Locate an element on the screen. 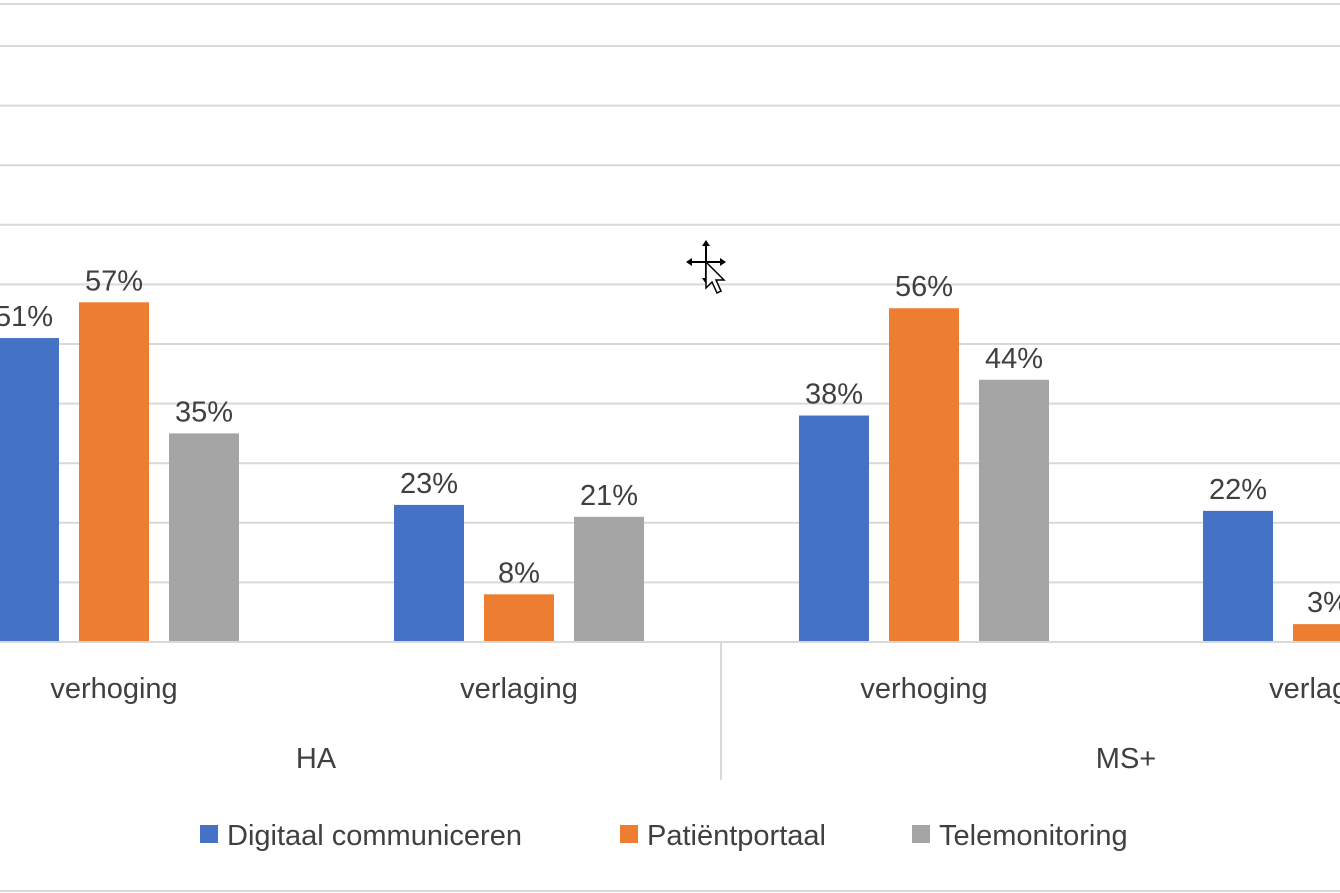  data-label-2-0: 35% is located at coordinates (204, 412).